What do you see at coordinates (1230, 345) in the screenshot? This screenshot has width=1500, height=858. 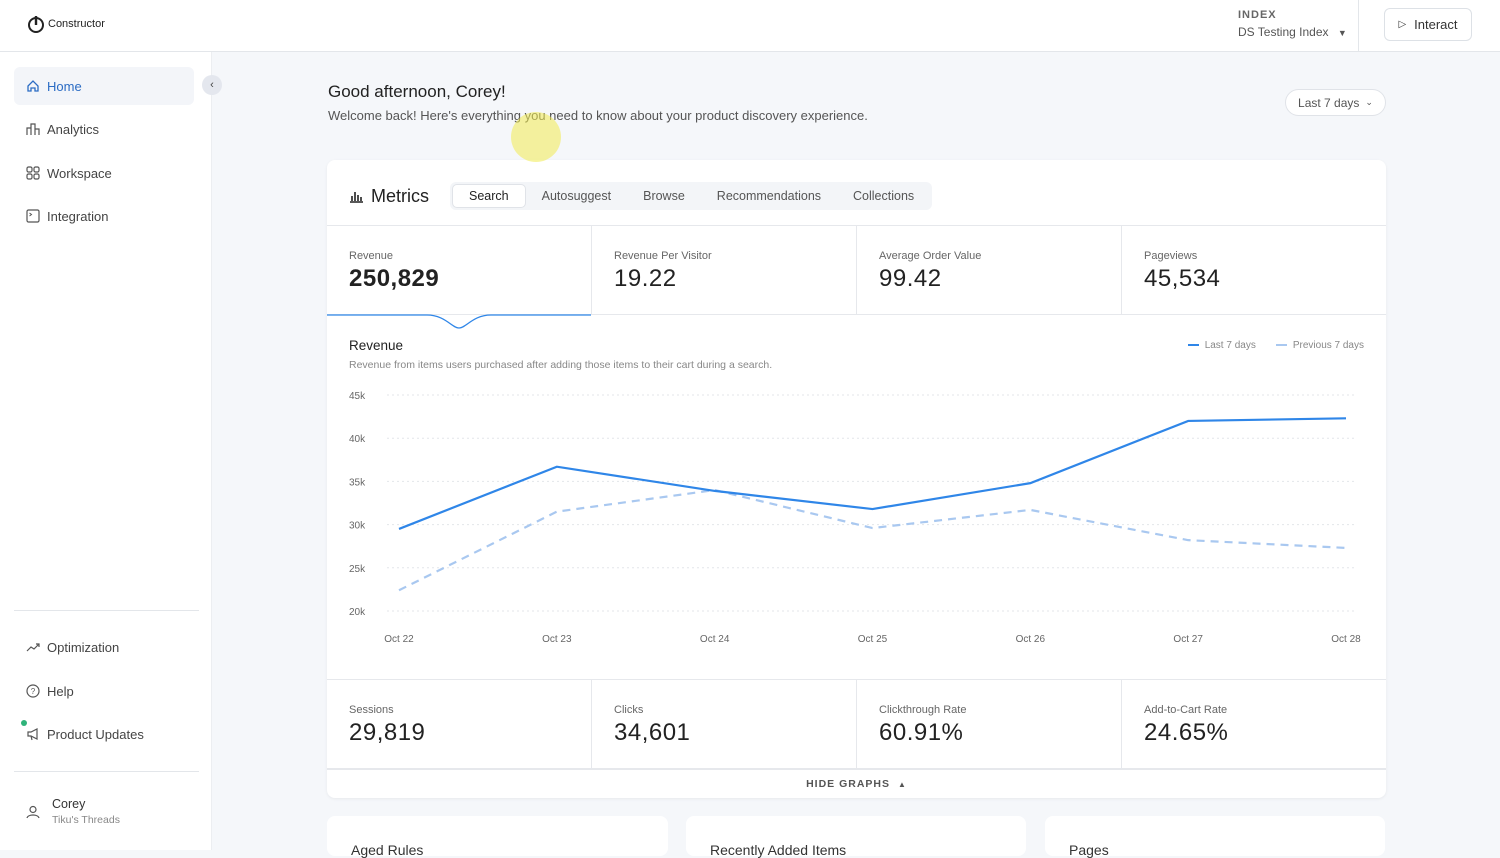 I see `legend-label: Last 7 days` at bounding box center [1230, 345].